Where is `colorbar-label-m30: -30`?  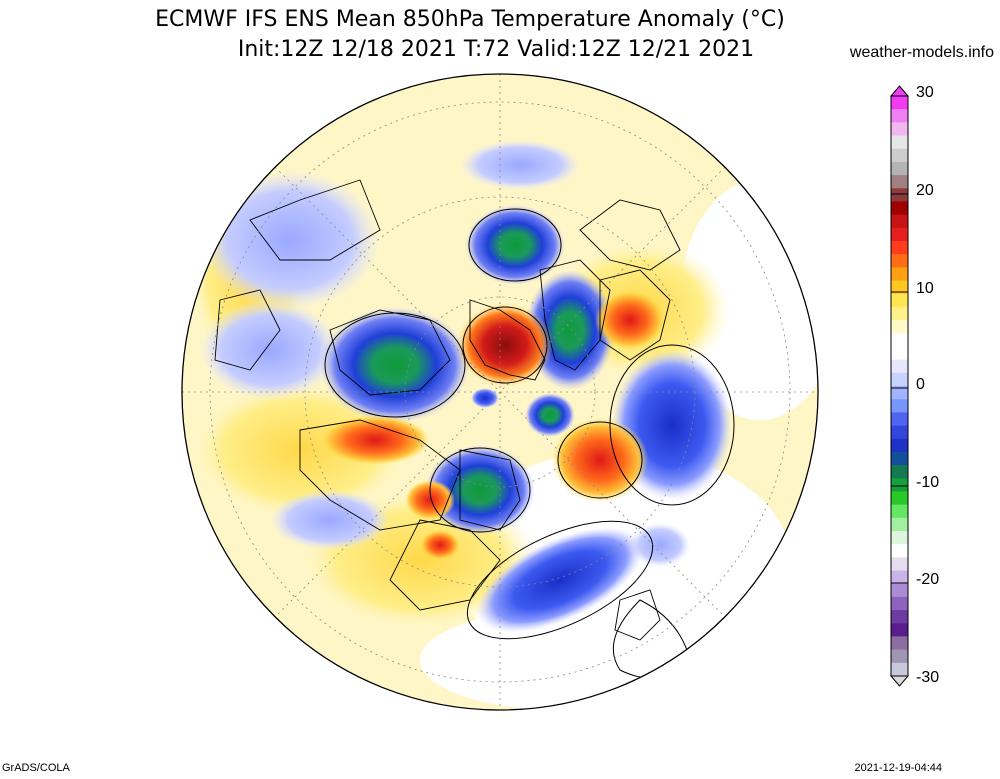 colorbar-label-m30: -30 is located at coordinates (928, 677).